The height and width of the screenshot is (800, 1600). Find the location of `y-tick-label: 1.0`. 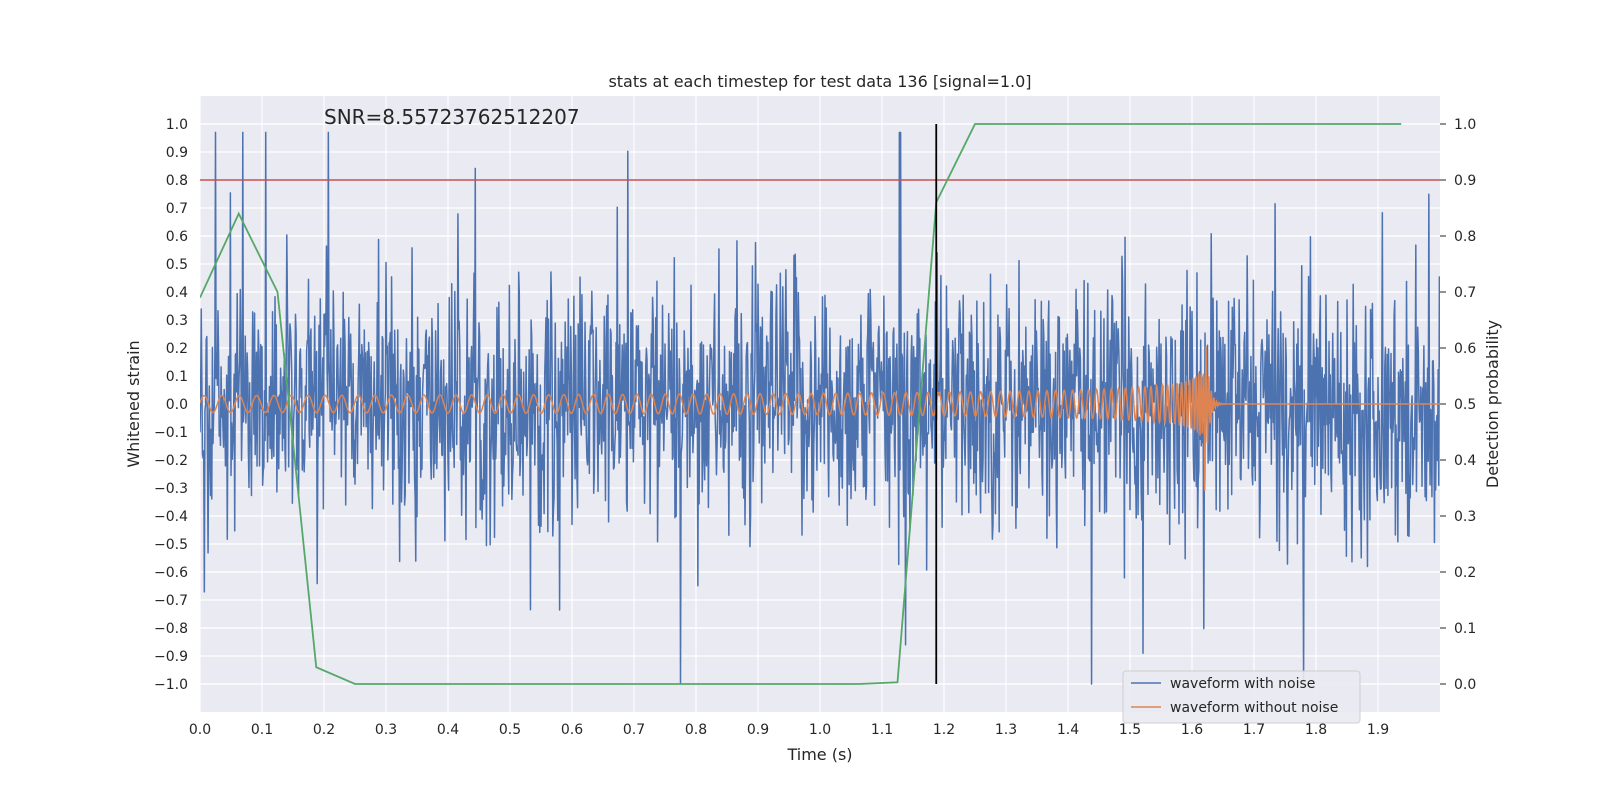

y-tick-label: 1.0 is located at coordinates (177, 125).